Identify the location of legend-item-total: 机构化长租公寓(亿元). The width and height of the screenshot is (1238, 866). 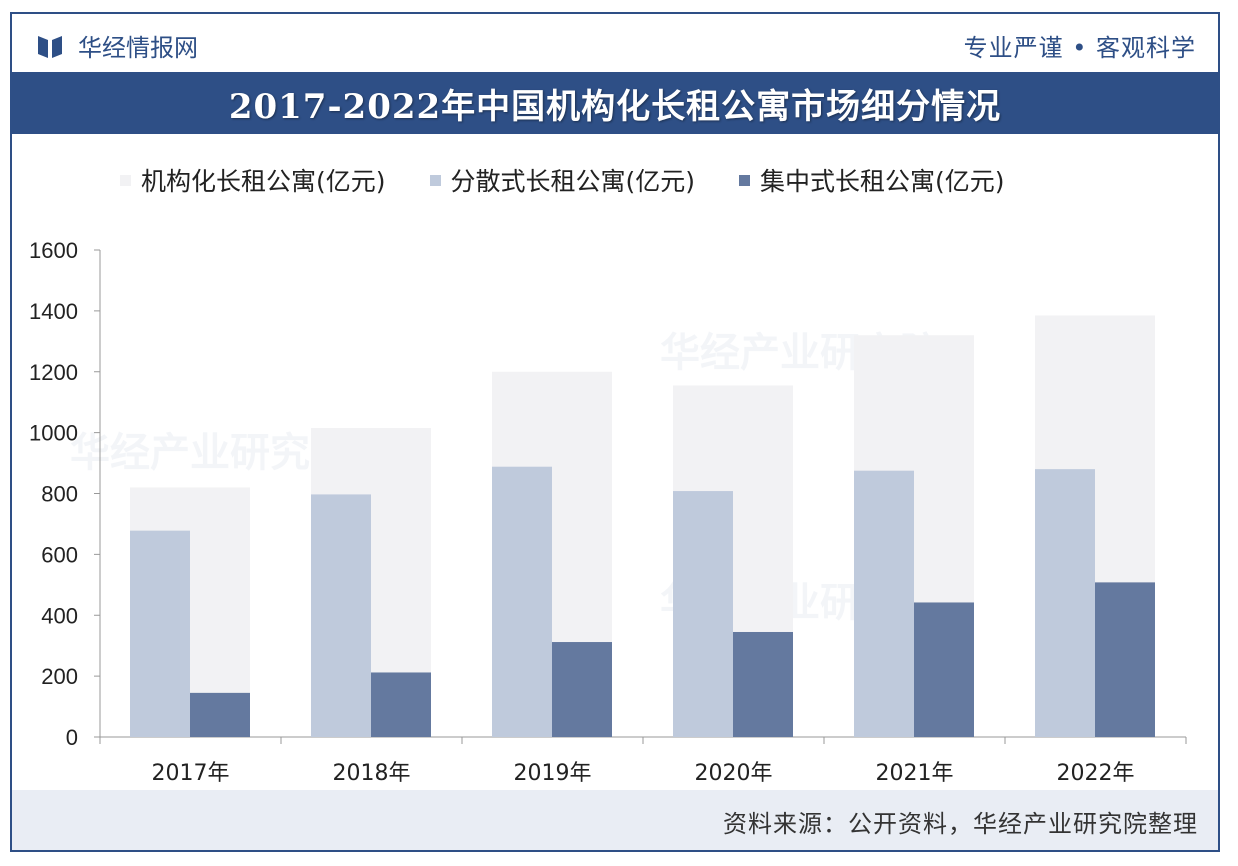
(253, 180).